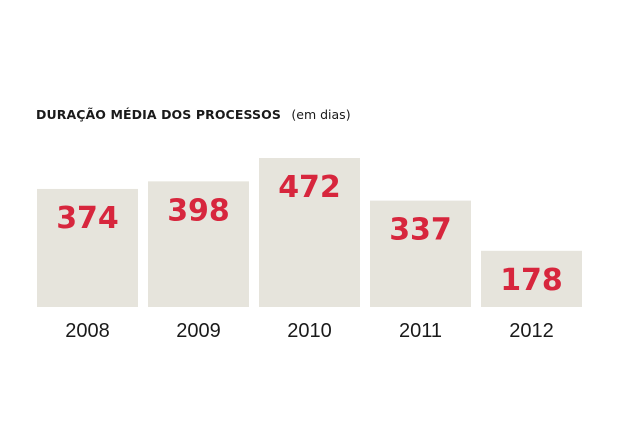  Describe the element at coordinates (198, 331) in the screenshot. I see `x-tick-label-2009: 2009` at that location.